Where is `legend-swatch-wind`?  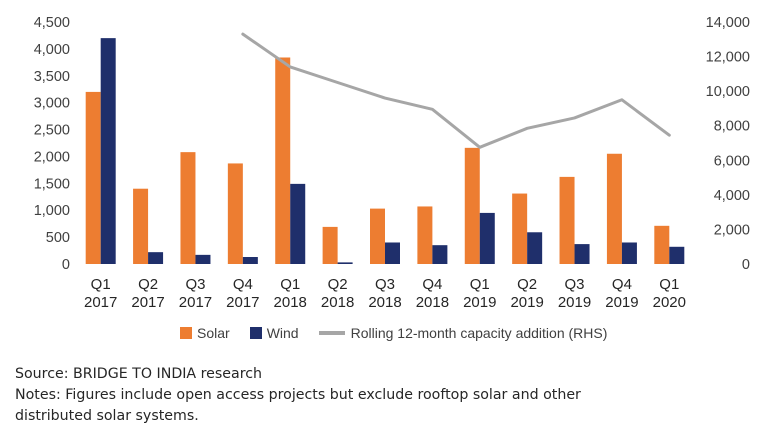
legend-swatch-wind is located at coordinates (255, 333).